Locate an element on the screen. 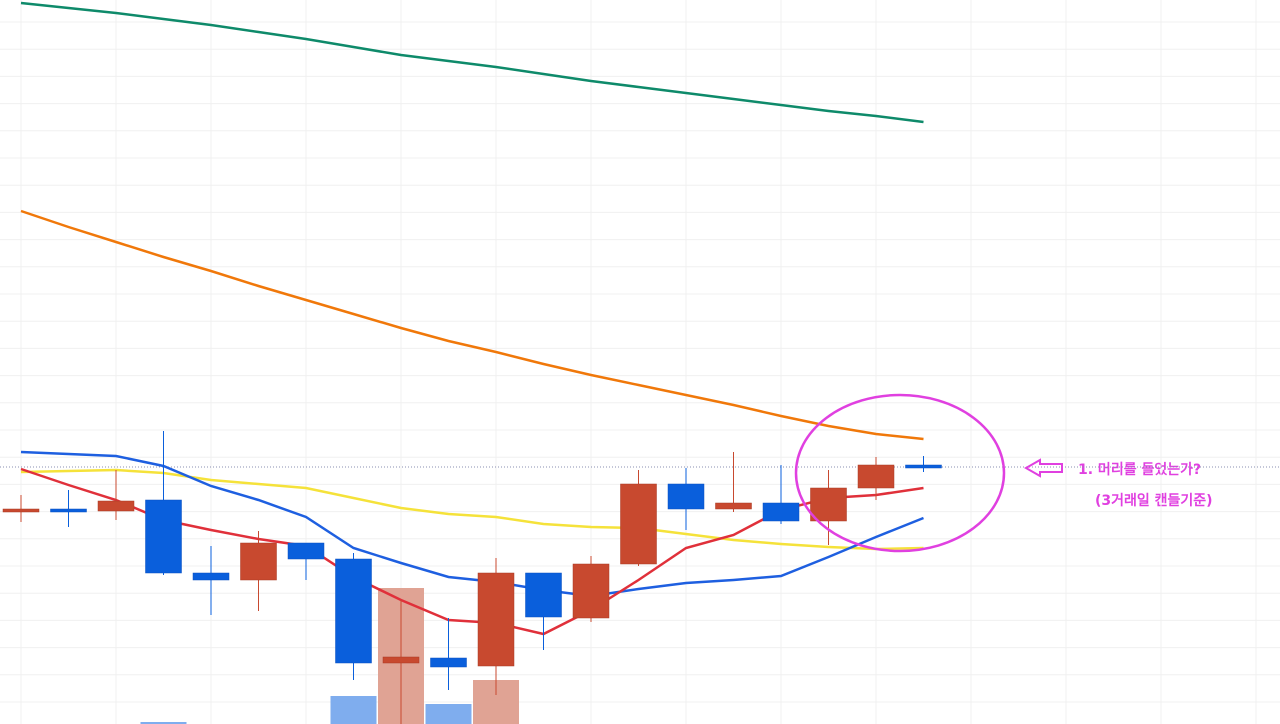 Image resolution: width=1280 pixels, height=724 pixels. highlight-circle is located at coordinates (900, 473).